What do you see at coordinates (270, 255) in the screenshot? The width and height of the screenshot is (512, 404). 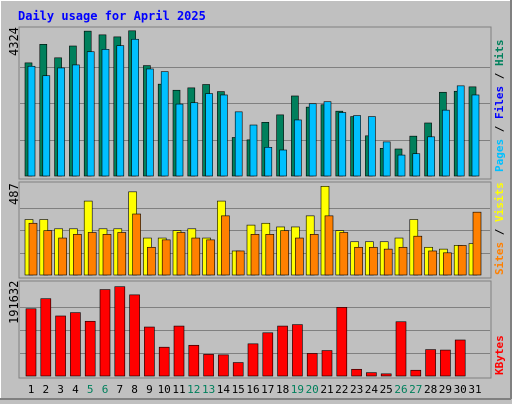 I see `sites-bar-day-17: 220` at bounding box center [270, 255].